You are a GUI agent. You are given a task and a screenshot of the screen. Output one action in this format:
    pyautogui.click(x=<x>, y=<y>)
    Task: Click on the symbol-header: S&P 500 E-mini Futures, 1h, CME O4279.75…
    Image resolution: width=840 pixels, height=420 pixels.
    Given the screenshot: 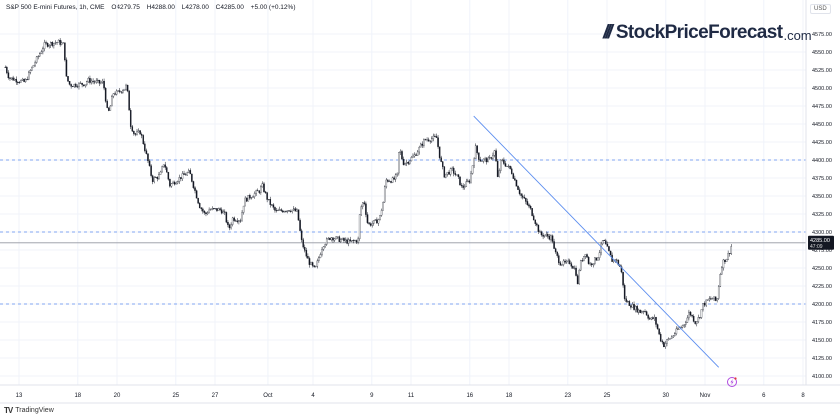 What is the action you would take?
    pyautogui.click(x=153, y=7)
    